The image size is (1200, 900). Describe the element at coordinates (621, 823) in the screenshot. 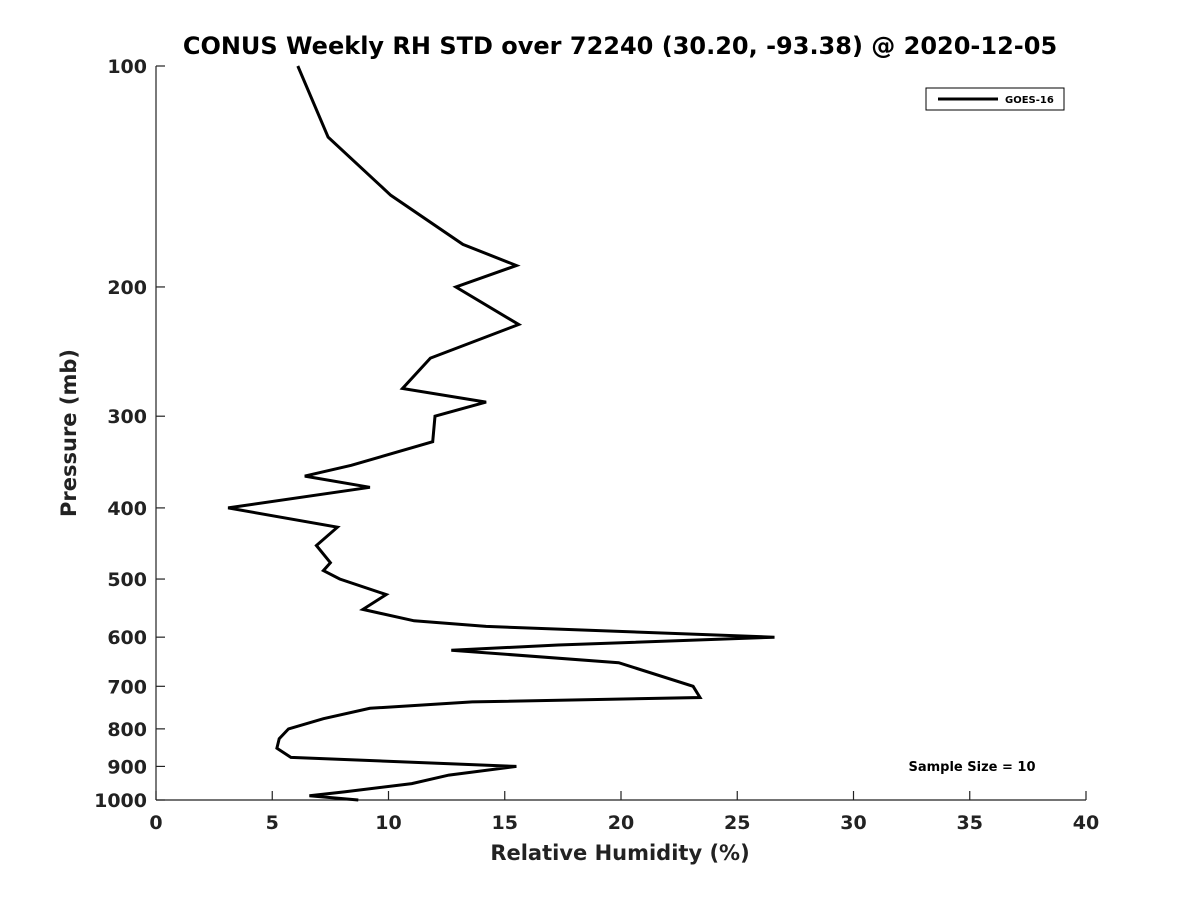

I see `x-tick-label: 20` at that location.